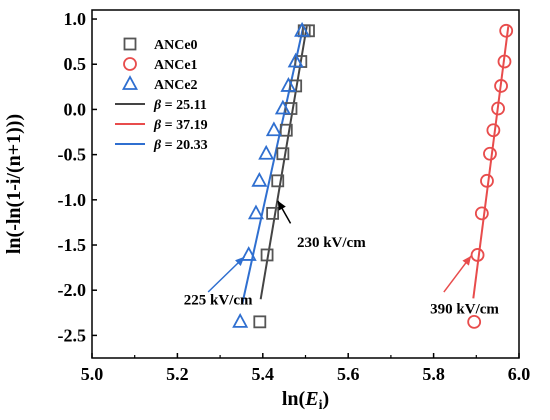 This screenshot has height=420, width=550. I want to click on y-tick-label: -1.0, so click(72, 200).